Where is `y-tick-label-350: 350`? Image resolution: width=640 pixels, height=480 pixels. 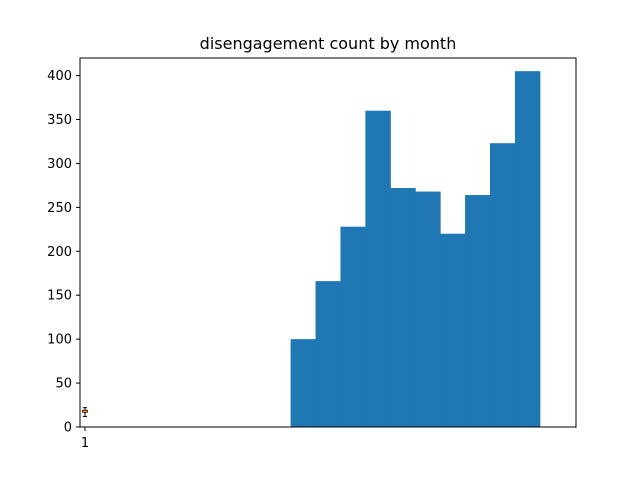
y-tick-label-350: 350 is located at coordinates (59, 120).